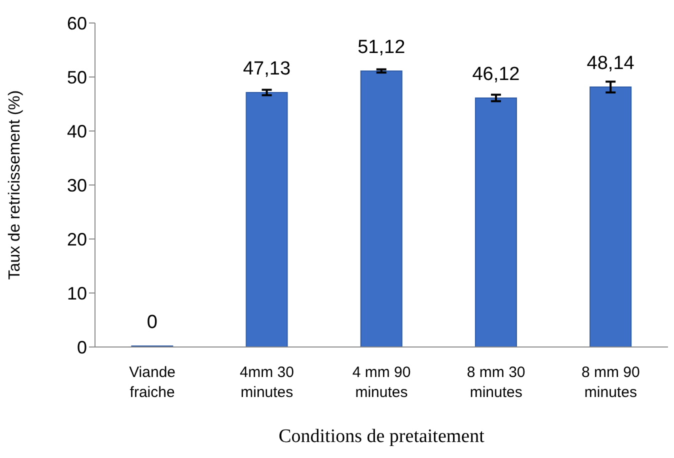 This screenshot has width=674, height=458. Describe the element at coordinates (267, 382) in the screenshot. I see `x-tick-label: 4mm 30 minutes` at that location.